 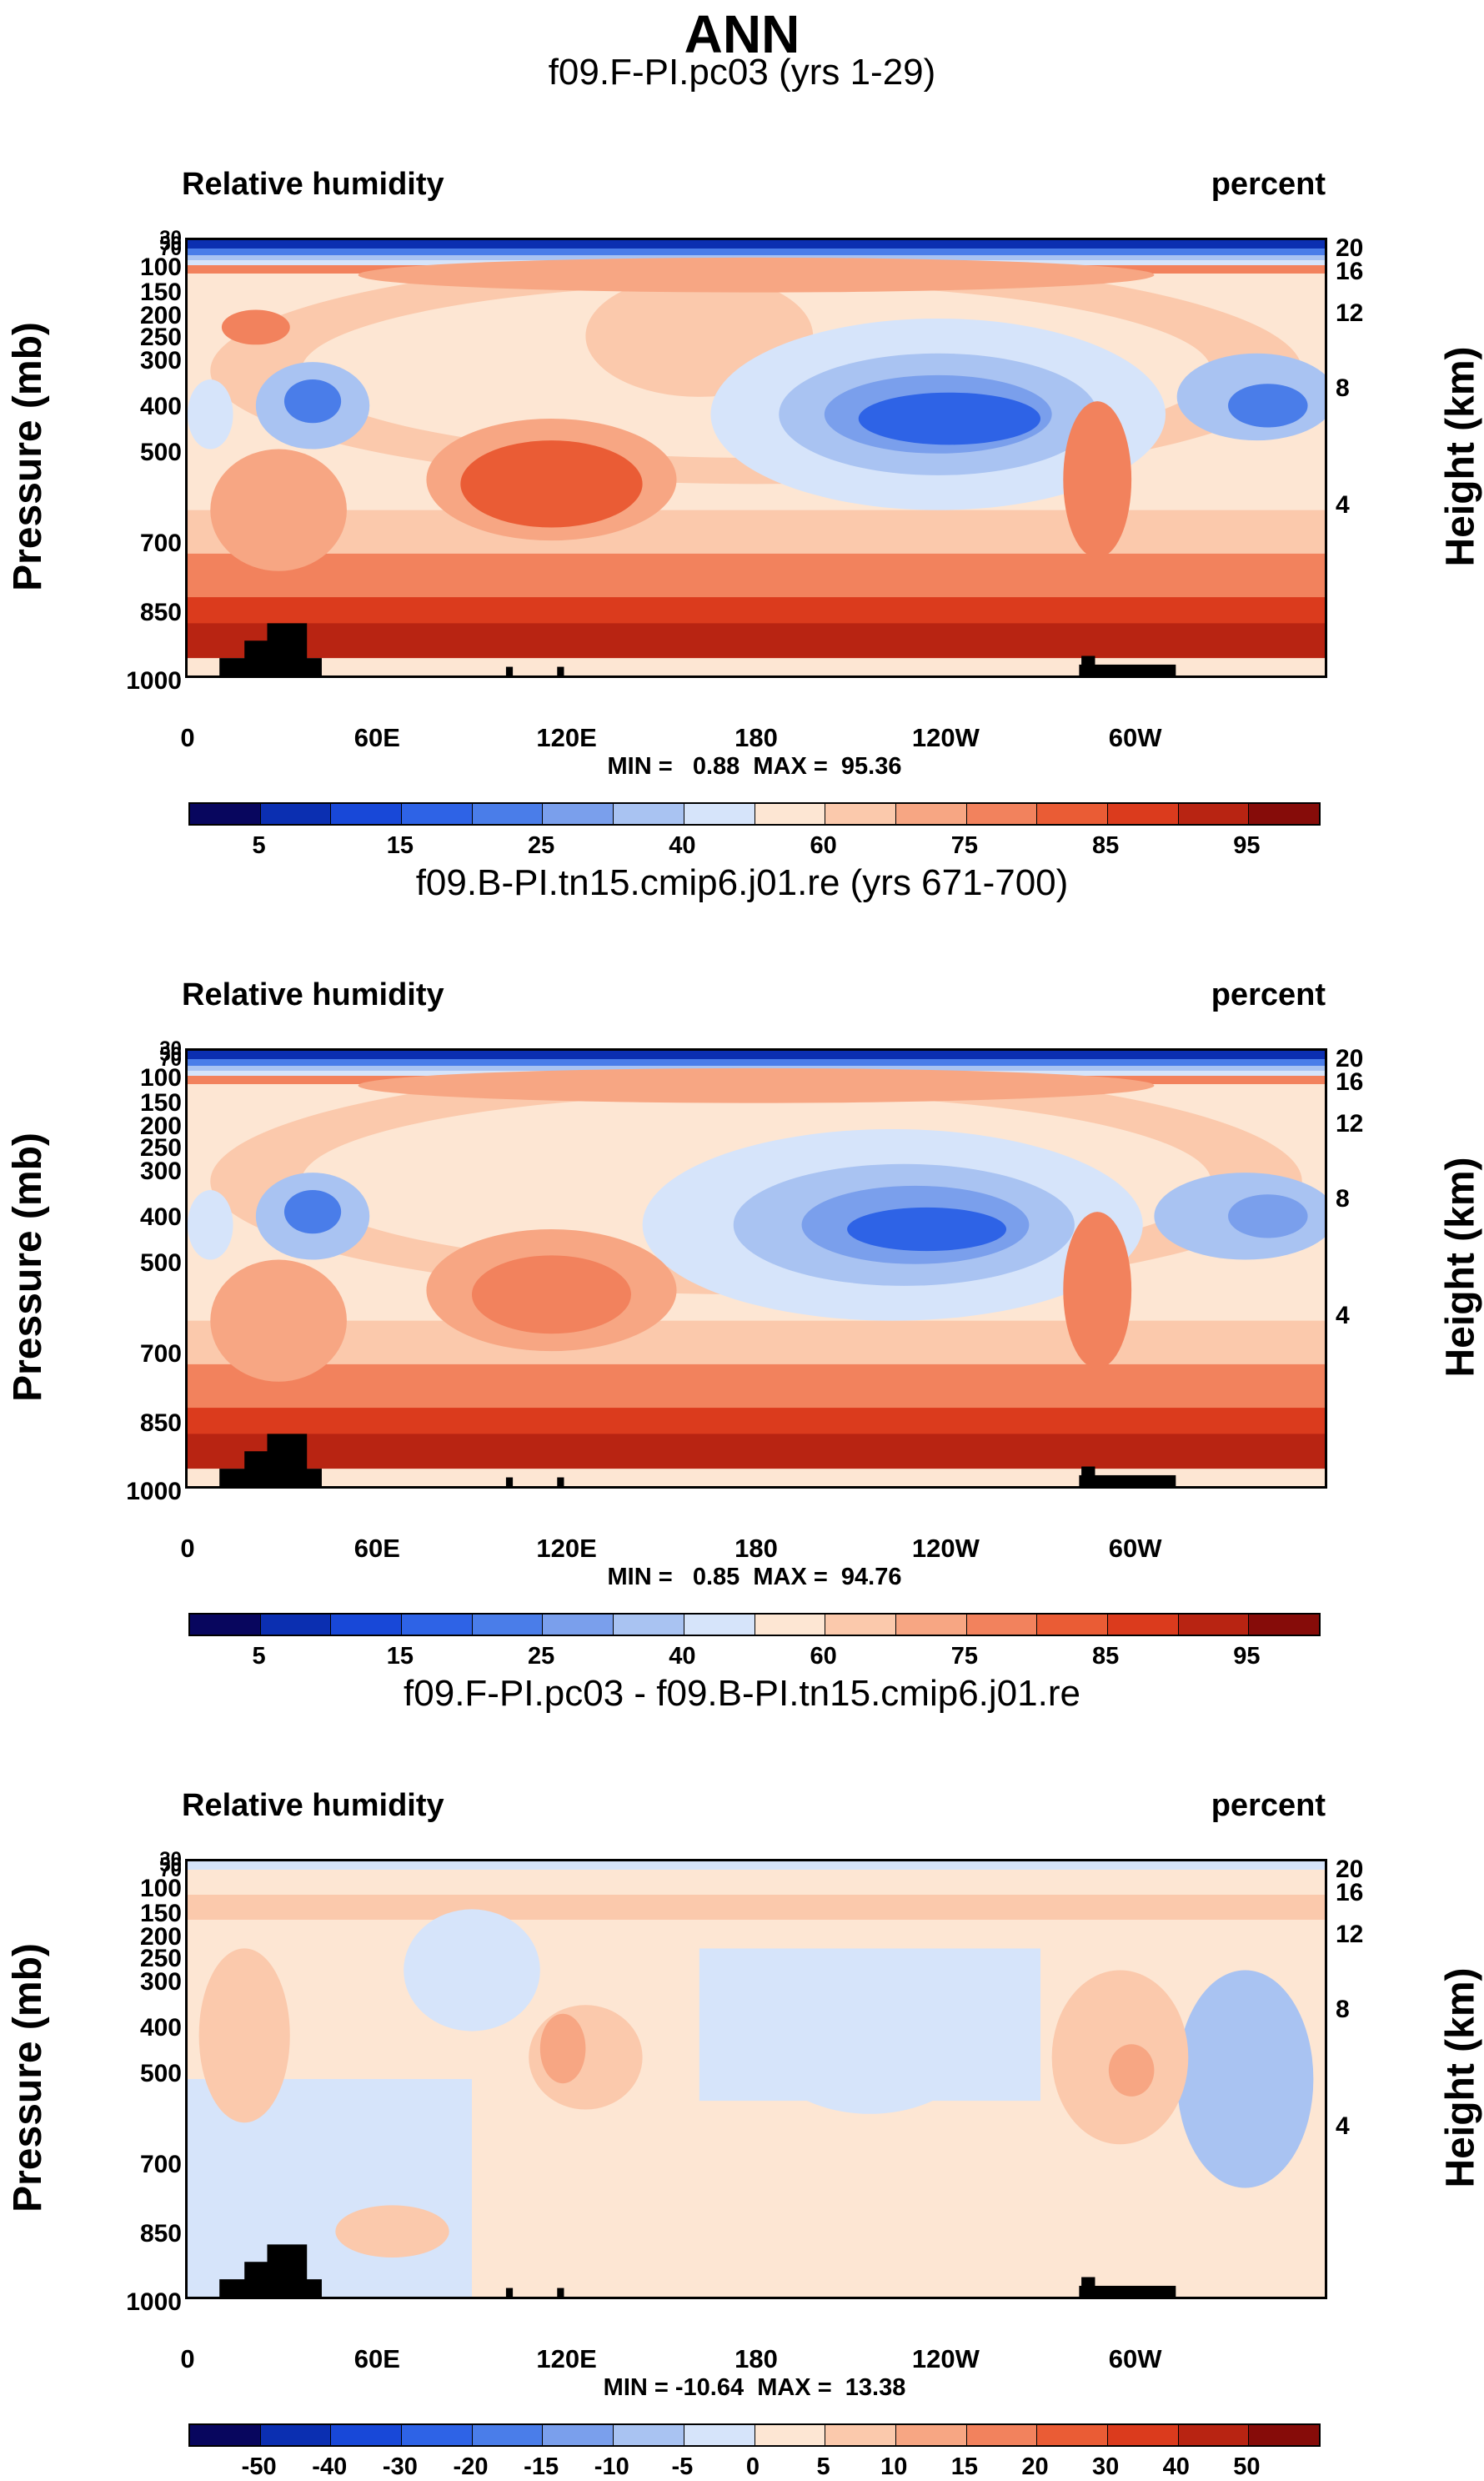 I want to click on x-tick-label: 0, so click(x=187, y=1548).